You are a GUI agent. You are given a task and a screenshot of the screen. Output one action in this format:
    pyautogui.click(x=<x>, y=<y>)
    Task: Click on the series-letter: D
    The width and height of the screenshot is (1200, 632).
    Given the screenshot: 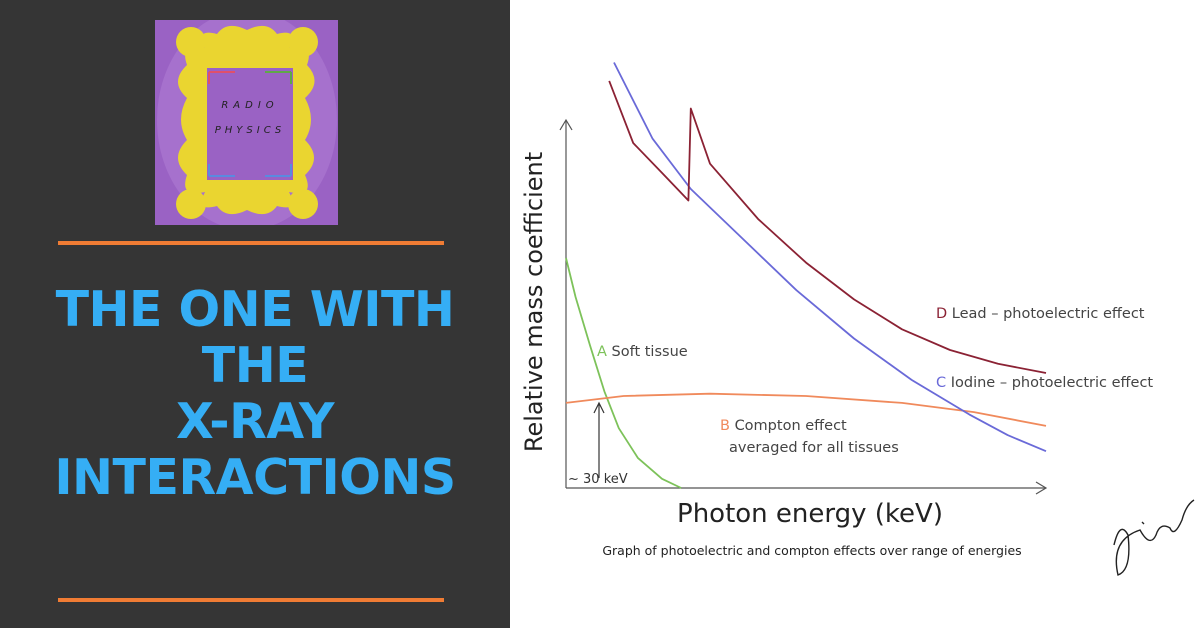 What is the action you would take?
    pyautogui.click(x=944, y=314)
    